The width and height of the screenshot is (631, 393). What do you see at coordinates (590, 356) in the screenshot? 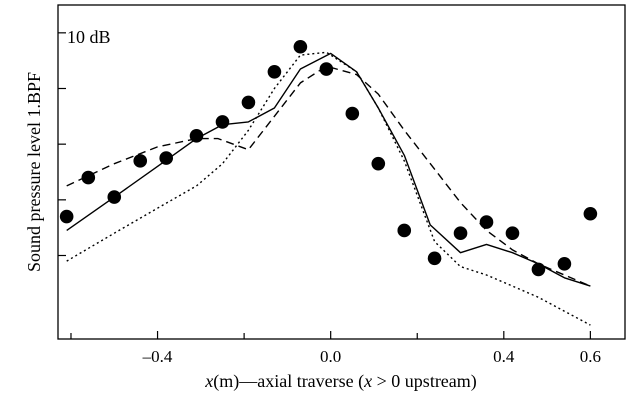
I see `x-tick-label-3: 0.6` at bounding box center [590, 356].